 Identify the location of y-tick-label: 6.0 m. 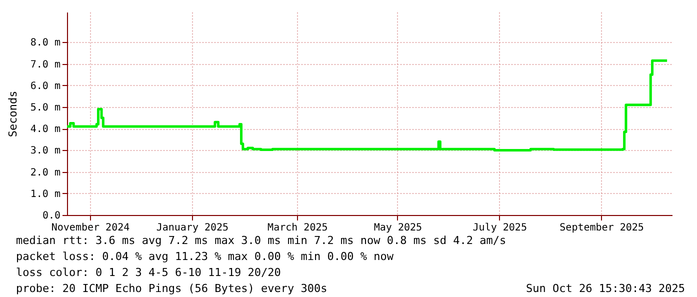
(45, 86).